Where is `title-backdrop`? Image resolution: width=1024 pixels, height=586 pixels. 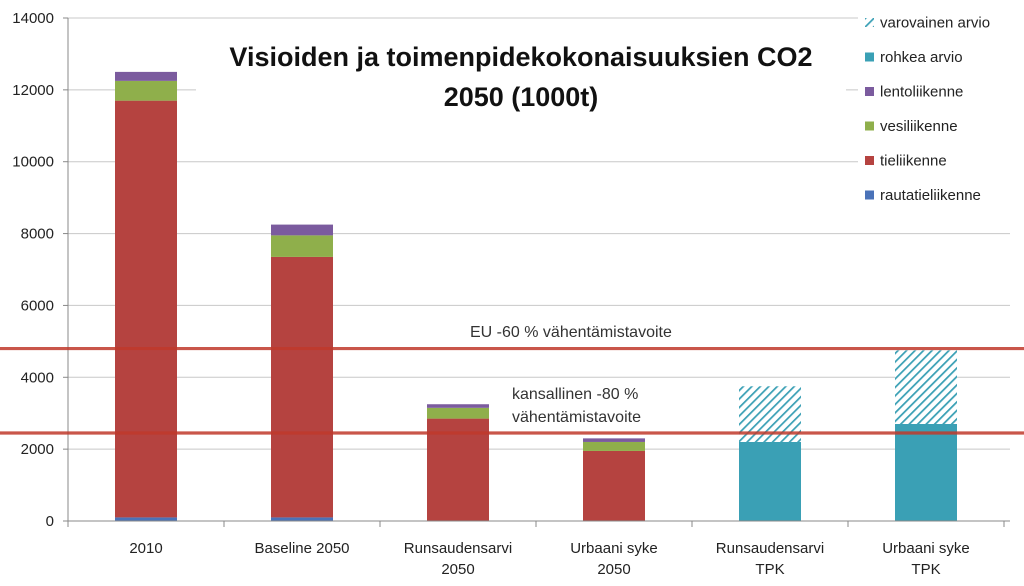
title-backdrop is located at coordinates (521, 78).